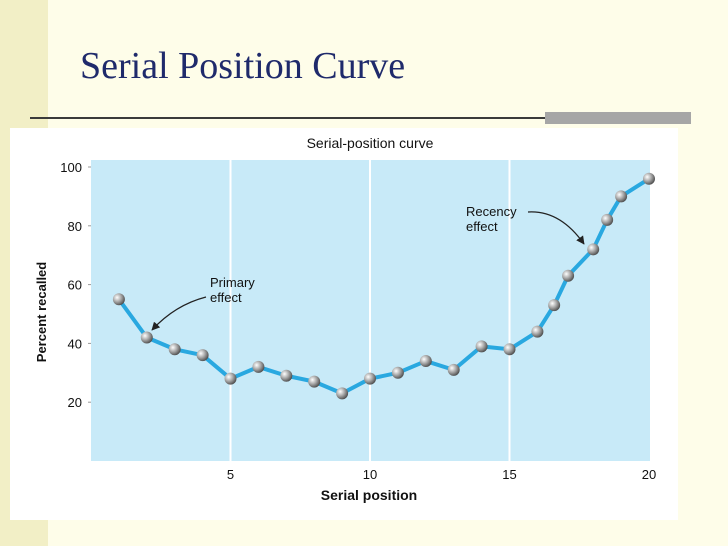  What do you see at coordinates (243, 66) in the screenshot?
I see `slide-title: Serial Position Curve` at bounding box center [243, 66].